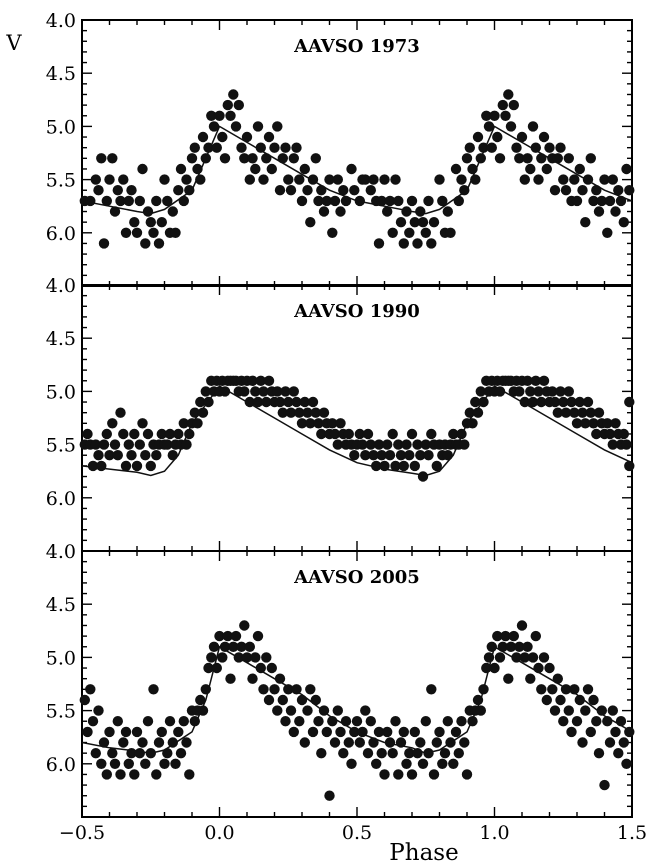  I want to click on y-tick-label: 6.0, so click(61, 499).